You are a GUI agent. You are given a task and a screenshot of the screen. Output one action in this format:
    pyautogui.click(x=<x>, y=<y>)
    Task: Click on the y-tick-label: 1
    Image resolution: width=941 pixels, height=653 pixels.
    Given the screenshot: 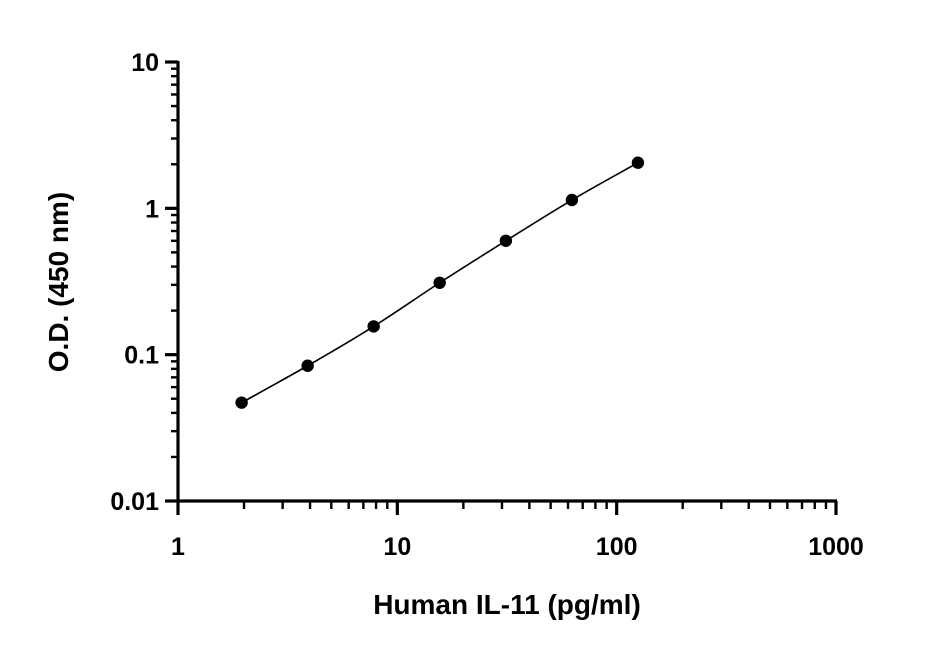 What is the action you would take?
    pyautogui.click(x=152, y=209)
    